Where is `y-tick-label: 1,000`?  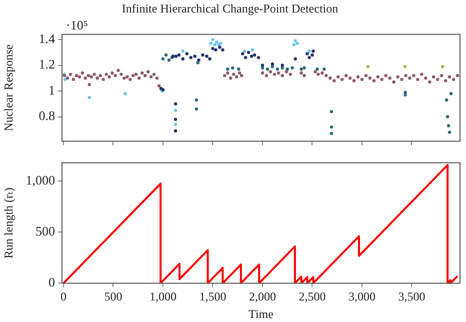
y-tick-label: 1,000 is located at coordinates (40, 180).